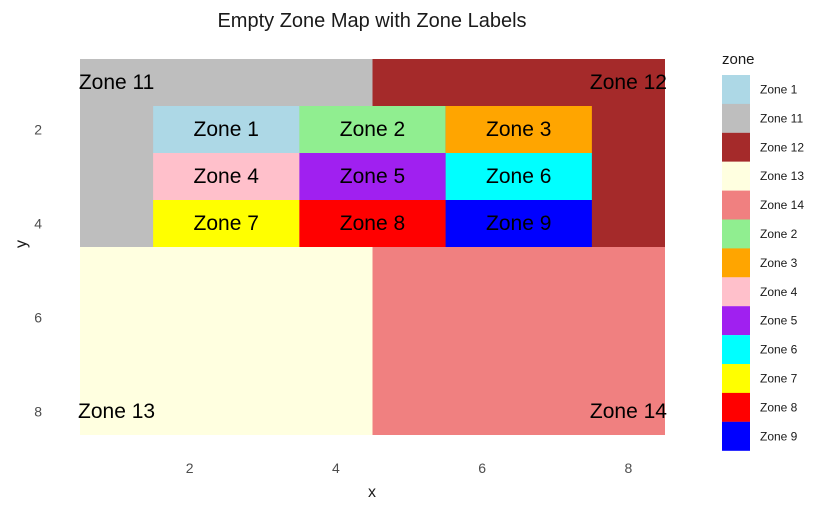 This screenshot has height=512, width=830. Describe the element at coordinates (38, 130) in the screenshot. I see `y-tick-label: 2` at that location.